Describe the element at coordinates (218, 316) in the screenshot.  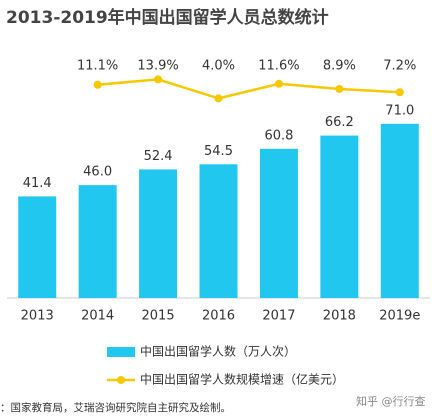
I see `x-tick-label: 2016` at that location.